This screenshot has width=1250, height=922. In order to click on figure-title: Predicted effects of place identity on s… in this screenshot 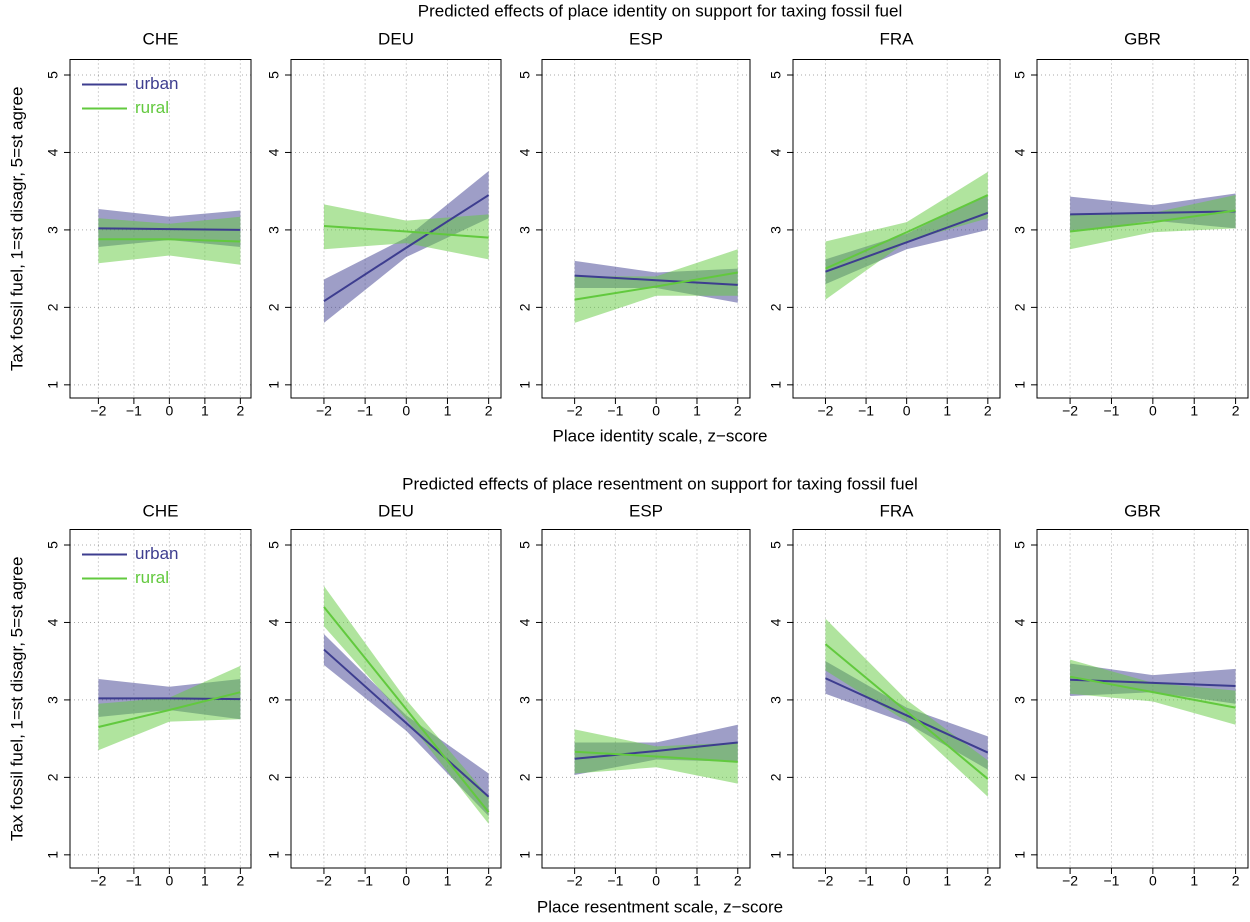, I will do `click(660, 10)`.